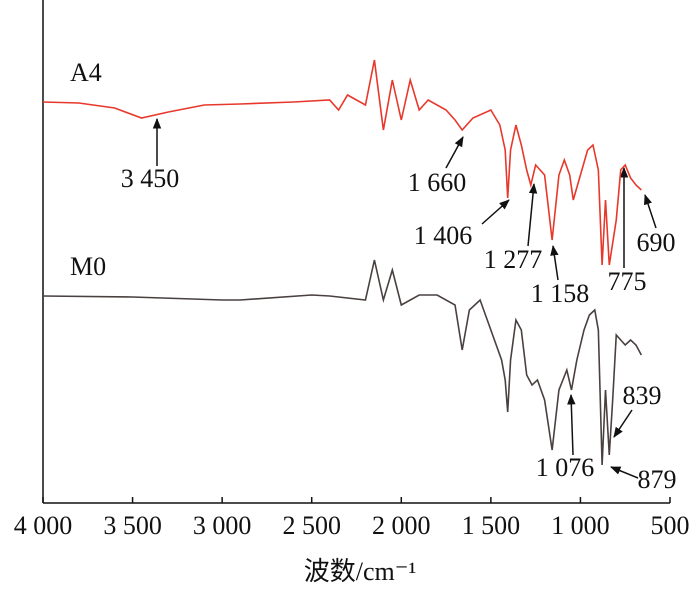 The image size is (700, 596). Describe the element at coordinates (513, 259) in the screenshot. I see `annotation: 1 277` at that location.